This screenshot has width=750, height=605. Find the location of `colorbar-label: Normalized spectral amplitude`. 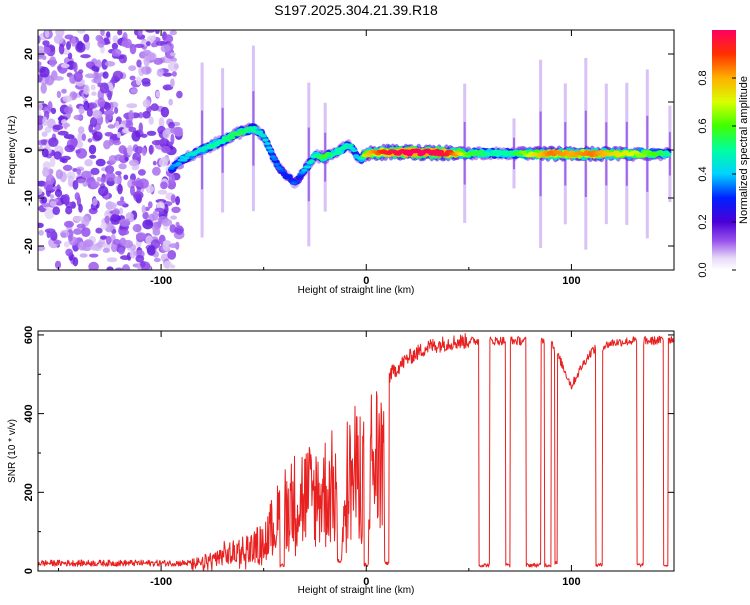

colorbar-label: Normalized spectral amplitude is located at coordinates (744, 150).